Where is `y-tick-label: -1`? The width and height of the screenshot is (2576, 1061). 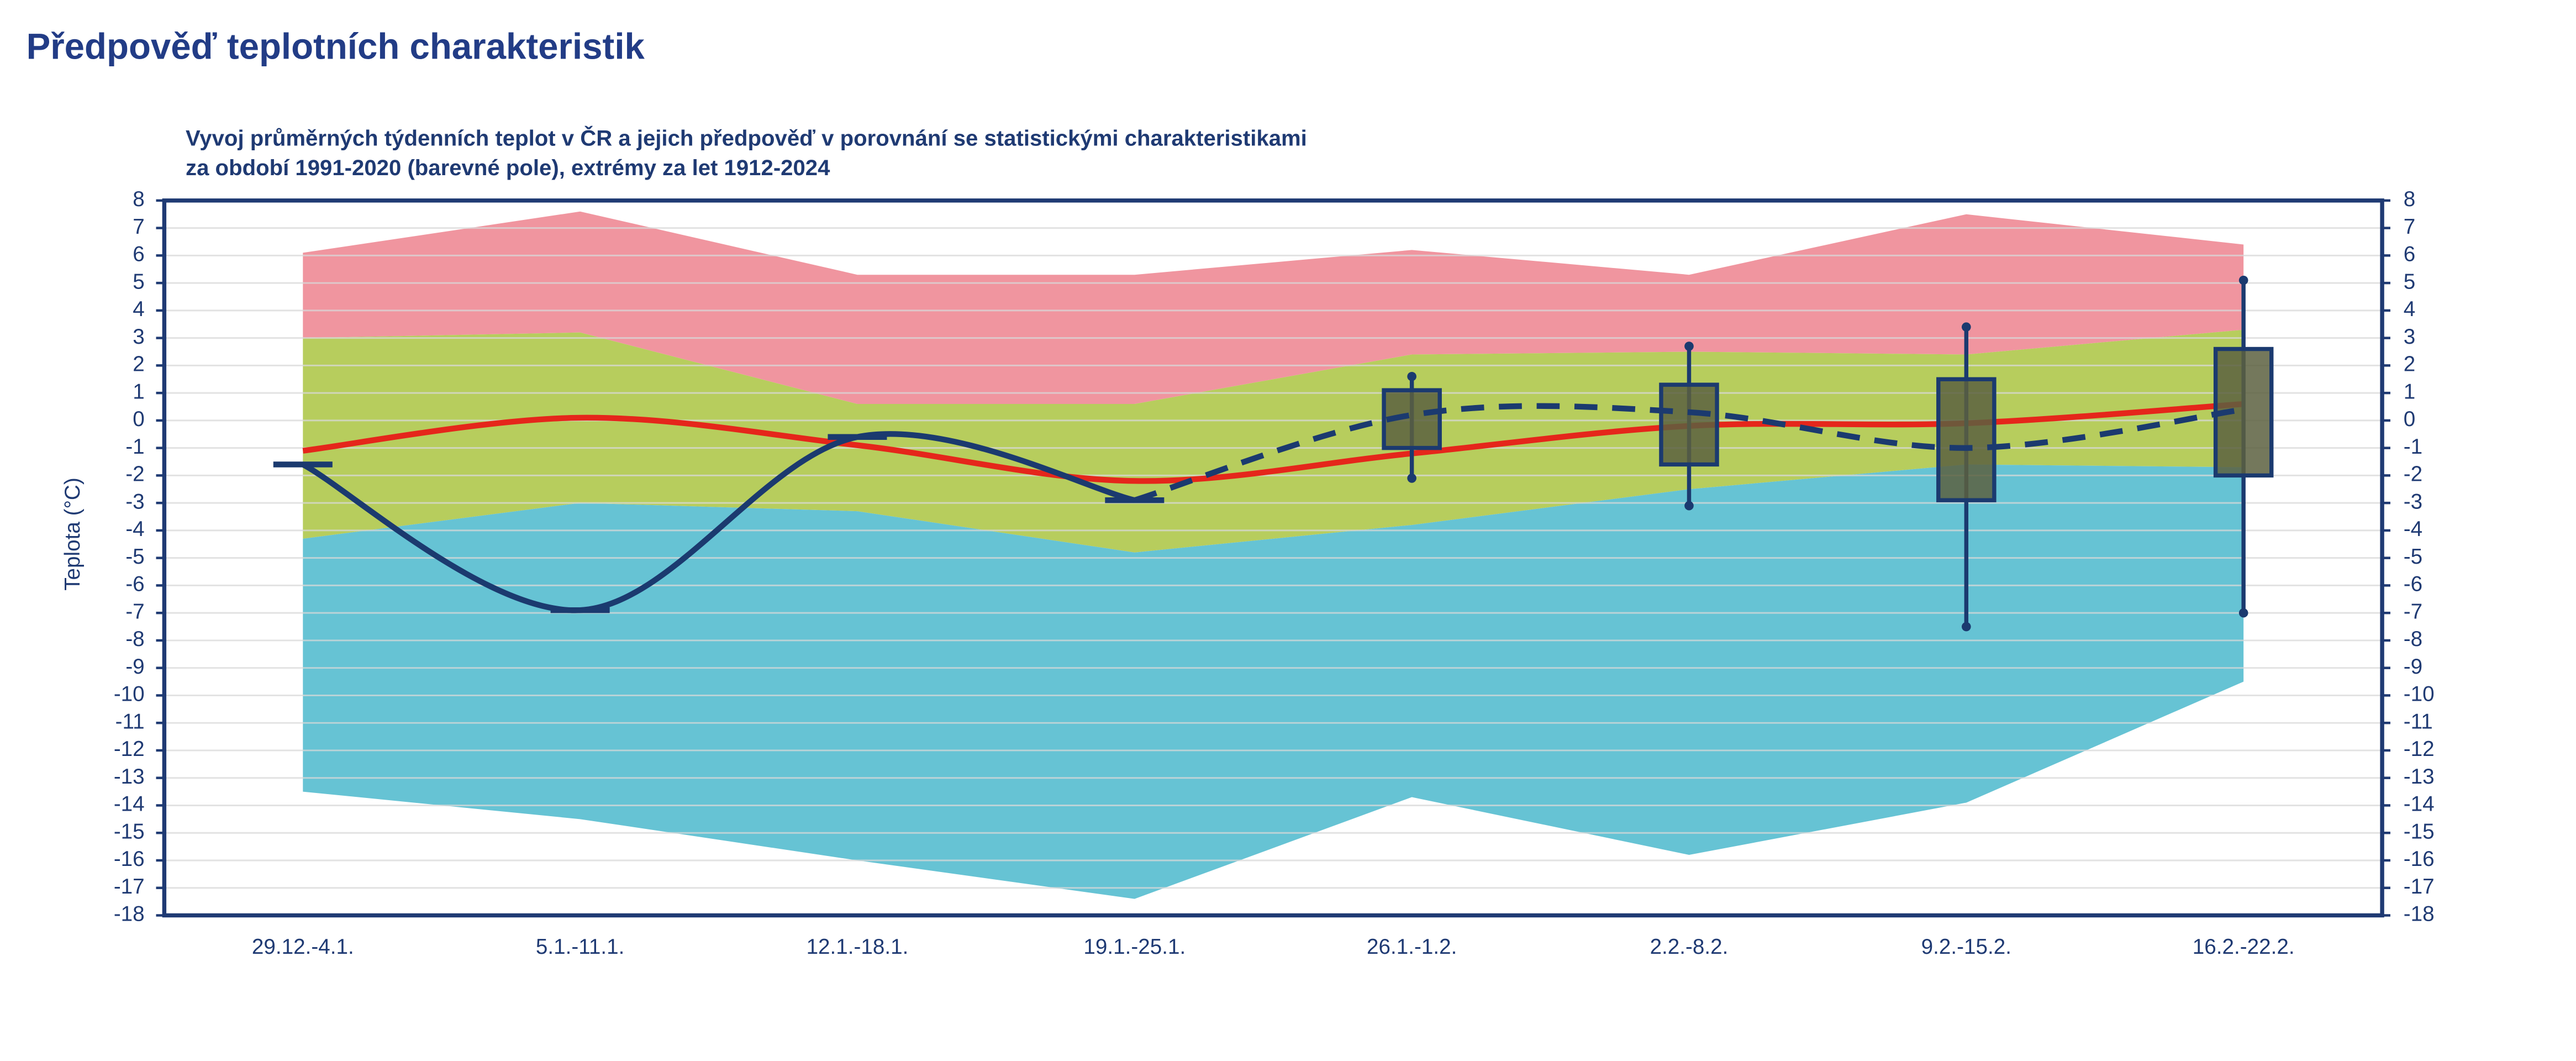
y-tick-label: -1 is located at coordinates (134, 447).